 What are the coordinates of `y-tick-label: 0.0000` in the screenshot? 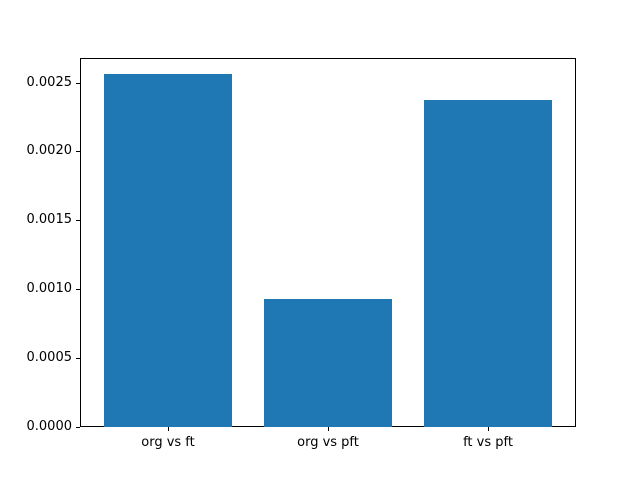 It's located at (49, 426).